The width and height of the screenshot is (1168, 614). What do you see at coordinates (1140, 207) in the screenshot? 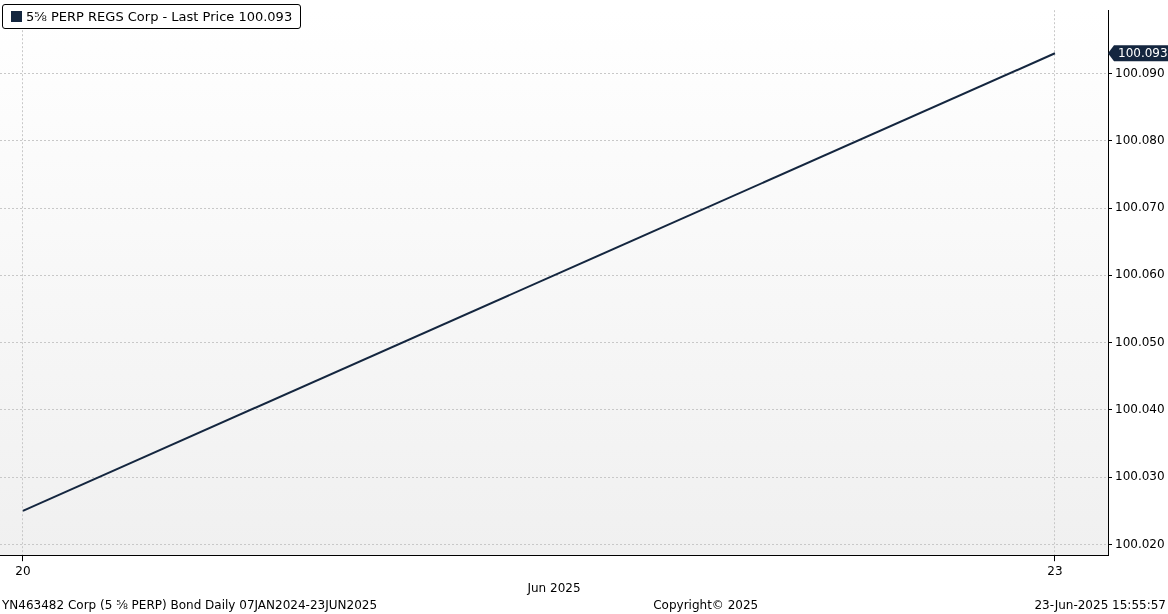
I see `y-tick-label: 100.070` at bounding box center [1140, 207].